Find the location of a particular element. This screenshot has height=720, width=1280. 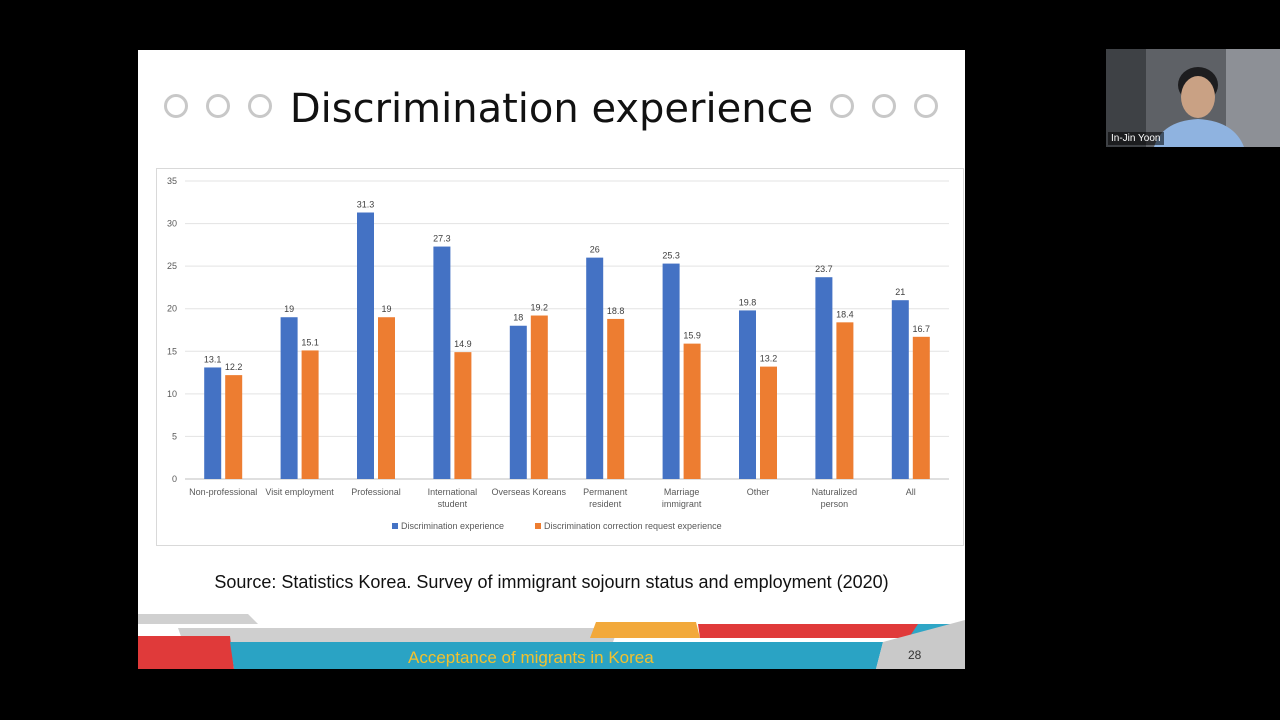

x-tick-label: immigrant is located at coordinates (682, 504).